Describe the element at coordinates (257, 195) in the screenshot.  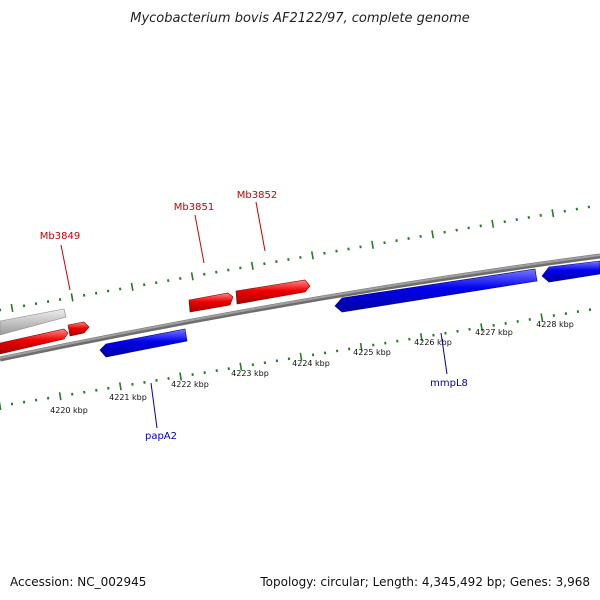
I see `gene-label-mb3852: Mb3852` at that location.